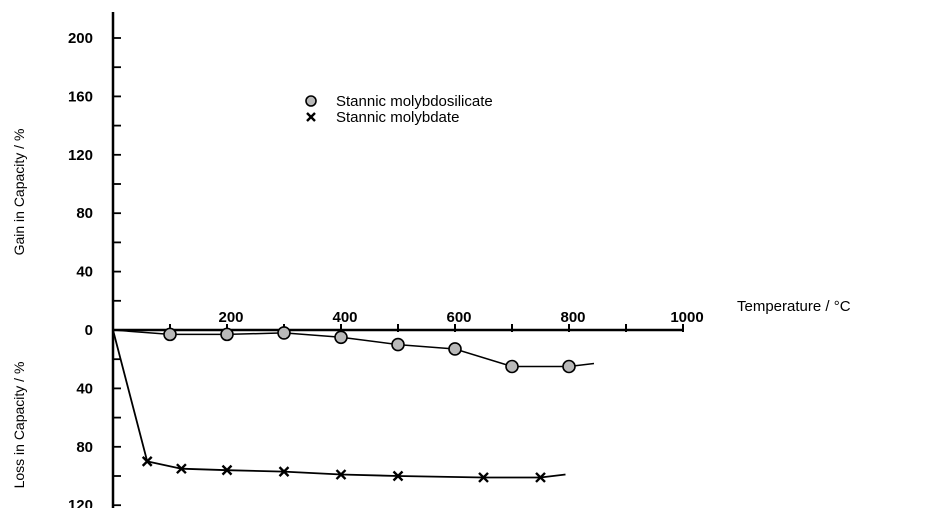 The height and width of the screenshot is (508, 932). What do you see at coordinates (80, 38) in the screenshot?
I see `y-tick-label: 200` at bounding box center [80, 38].